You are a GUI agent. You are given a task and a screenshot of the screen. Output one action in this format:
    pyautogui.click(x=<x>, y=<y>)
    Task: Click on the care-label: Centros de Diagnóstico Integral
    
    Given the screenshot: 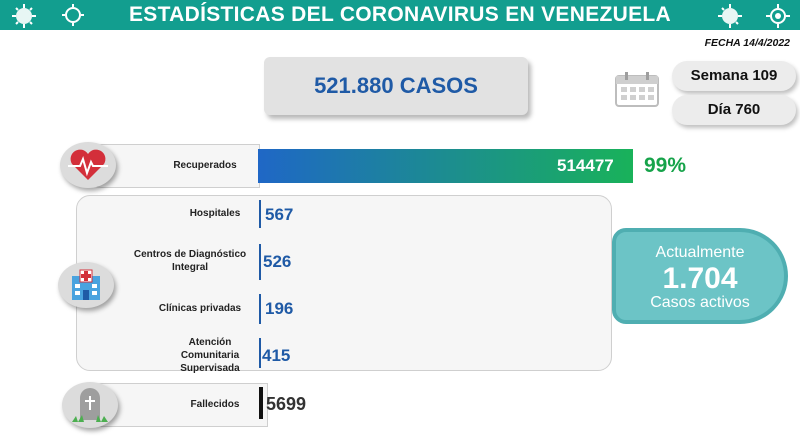 What is the action you would take?
    pyautogui.click(x=190, y=261)
    